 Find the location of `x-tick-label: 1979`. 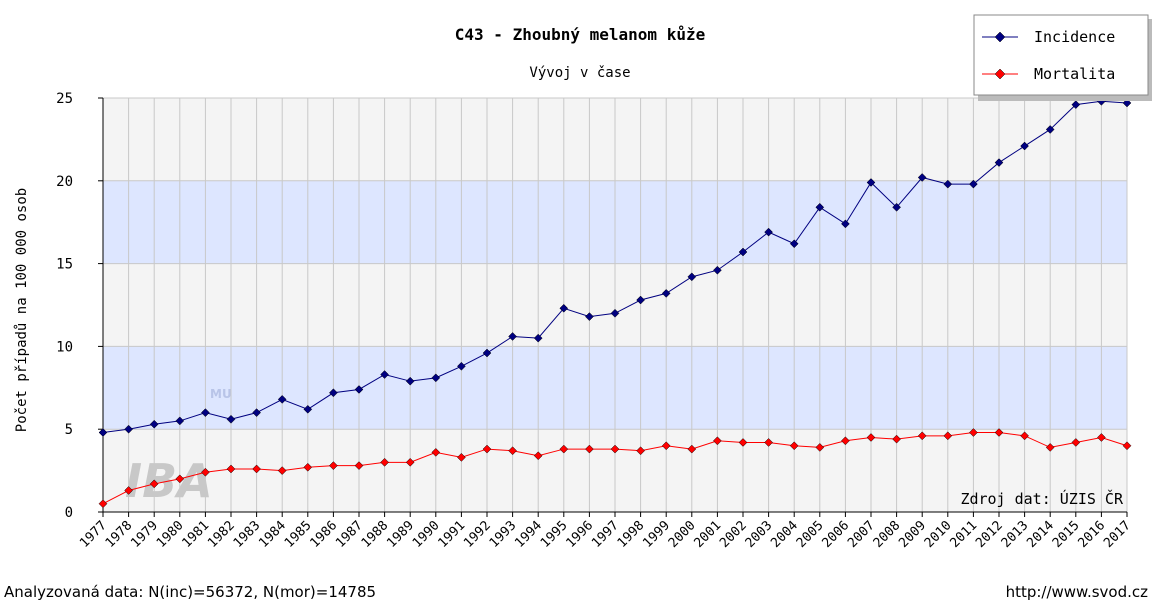

x-tick-label: 1979 is located at coordinates (144, 534).